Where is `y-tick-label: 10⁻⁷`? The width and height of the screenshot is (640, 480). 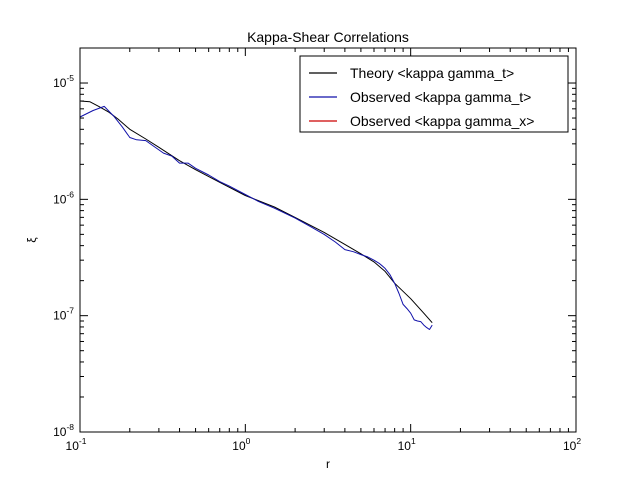
y-tick-label: 10⁻⁷ is located at coordinates (63, 314).